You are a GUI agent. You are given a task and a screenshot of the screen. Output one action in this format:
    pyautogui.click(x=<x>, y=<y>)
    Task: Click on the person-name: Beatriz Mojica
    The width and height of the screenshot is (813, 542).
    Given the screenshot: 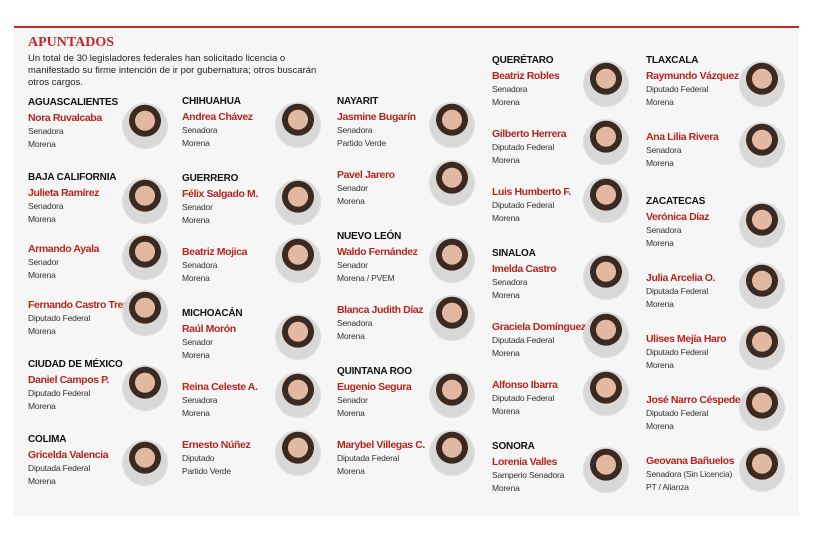 What is the action you would take?
    pyautogui.click(x=215, y=252)
    